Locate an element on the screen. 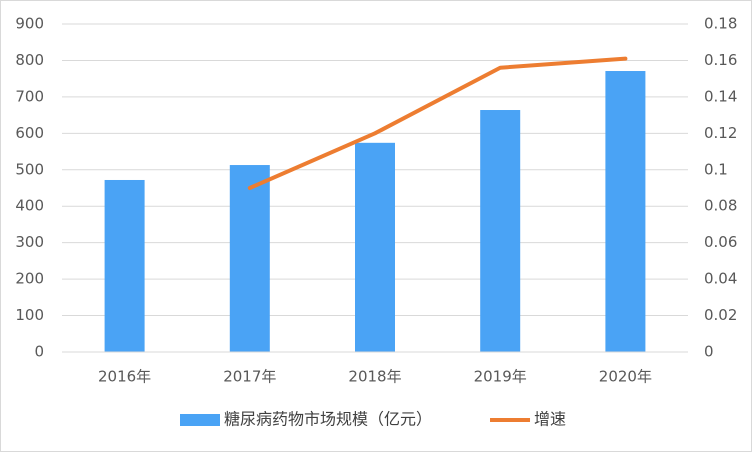 The width and height of the screenshot is (752, 452). y-tick-label: 700 is located at coordinates (29, 96).